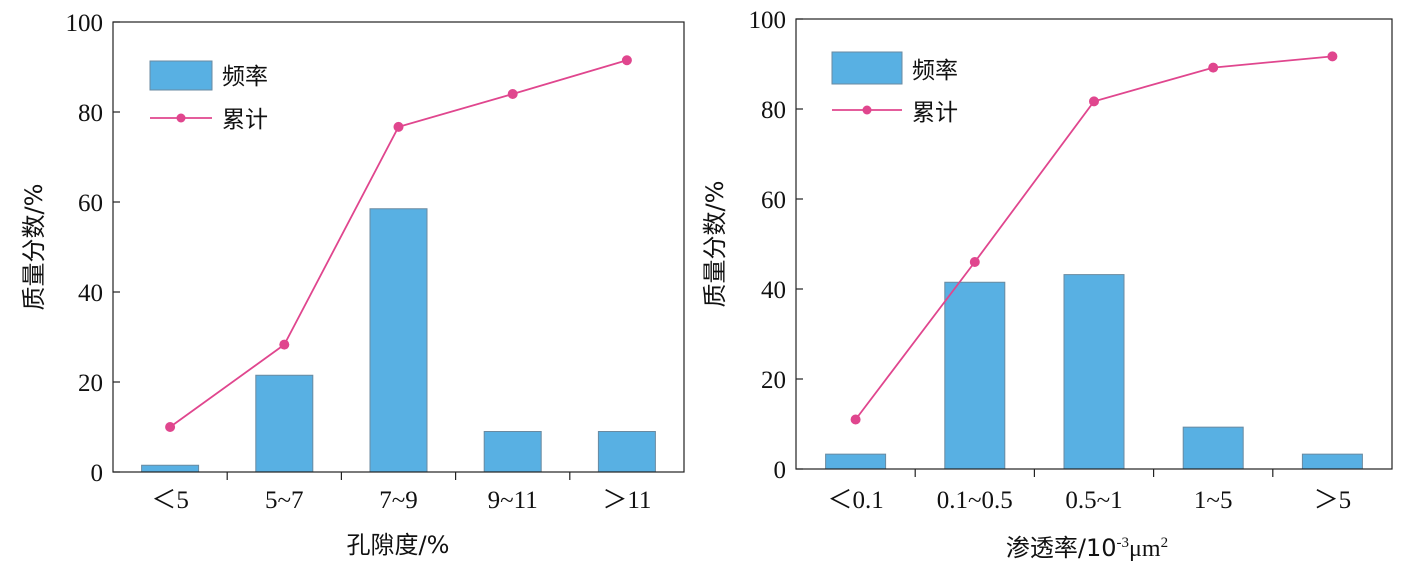 This screenshot has width=1417, height=570. What do you see at coordinates (284, 500) in the screenshot?
I see `x-tick-label: 5~7` at bounding box center [284, 500].